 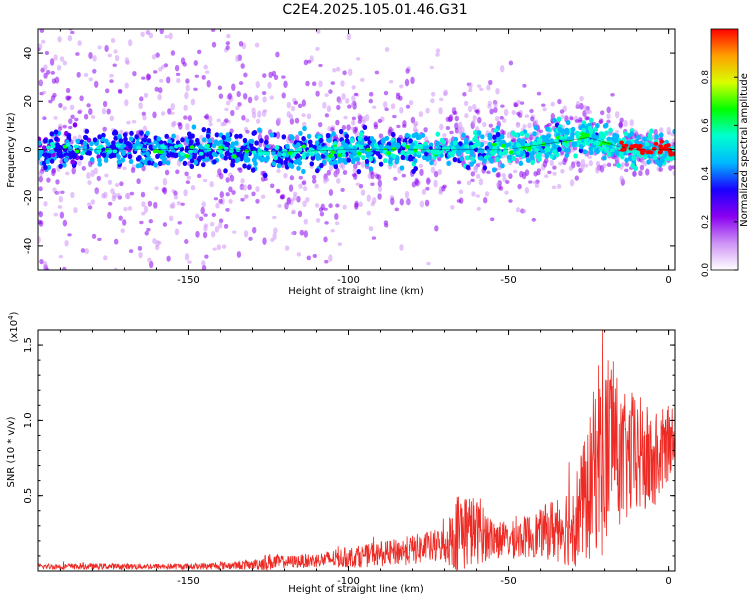 What do you see at coordinates (348, 581) in the screenshot?
I see `x-tick-label: -100` at bounding box center [348, 581].